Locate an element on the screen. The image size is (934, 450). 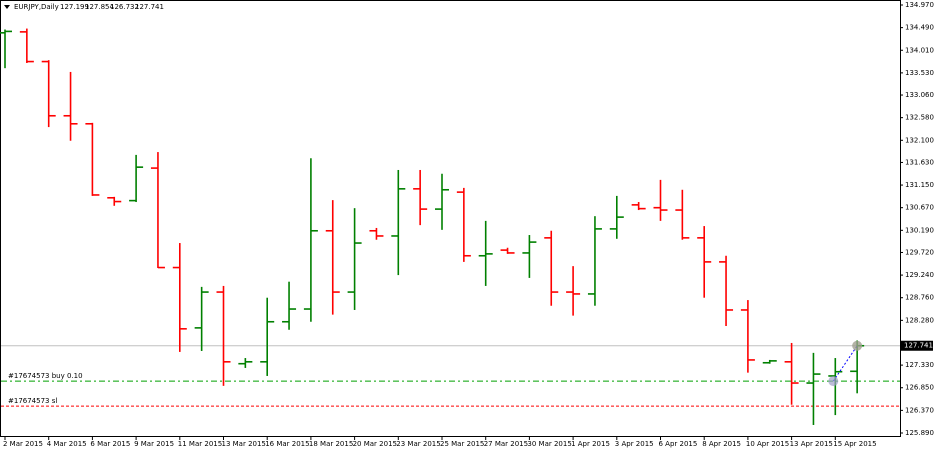
x-tick-label: 25 Mar 2015 is located at coordinates (462, 444).